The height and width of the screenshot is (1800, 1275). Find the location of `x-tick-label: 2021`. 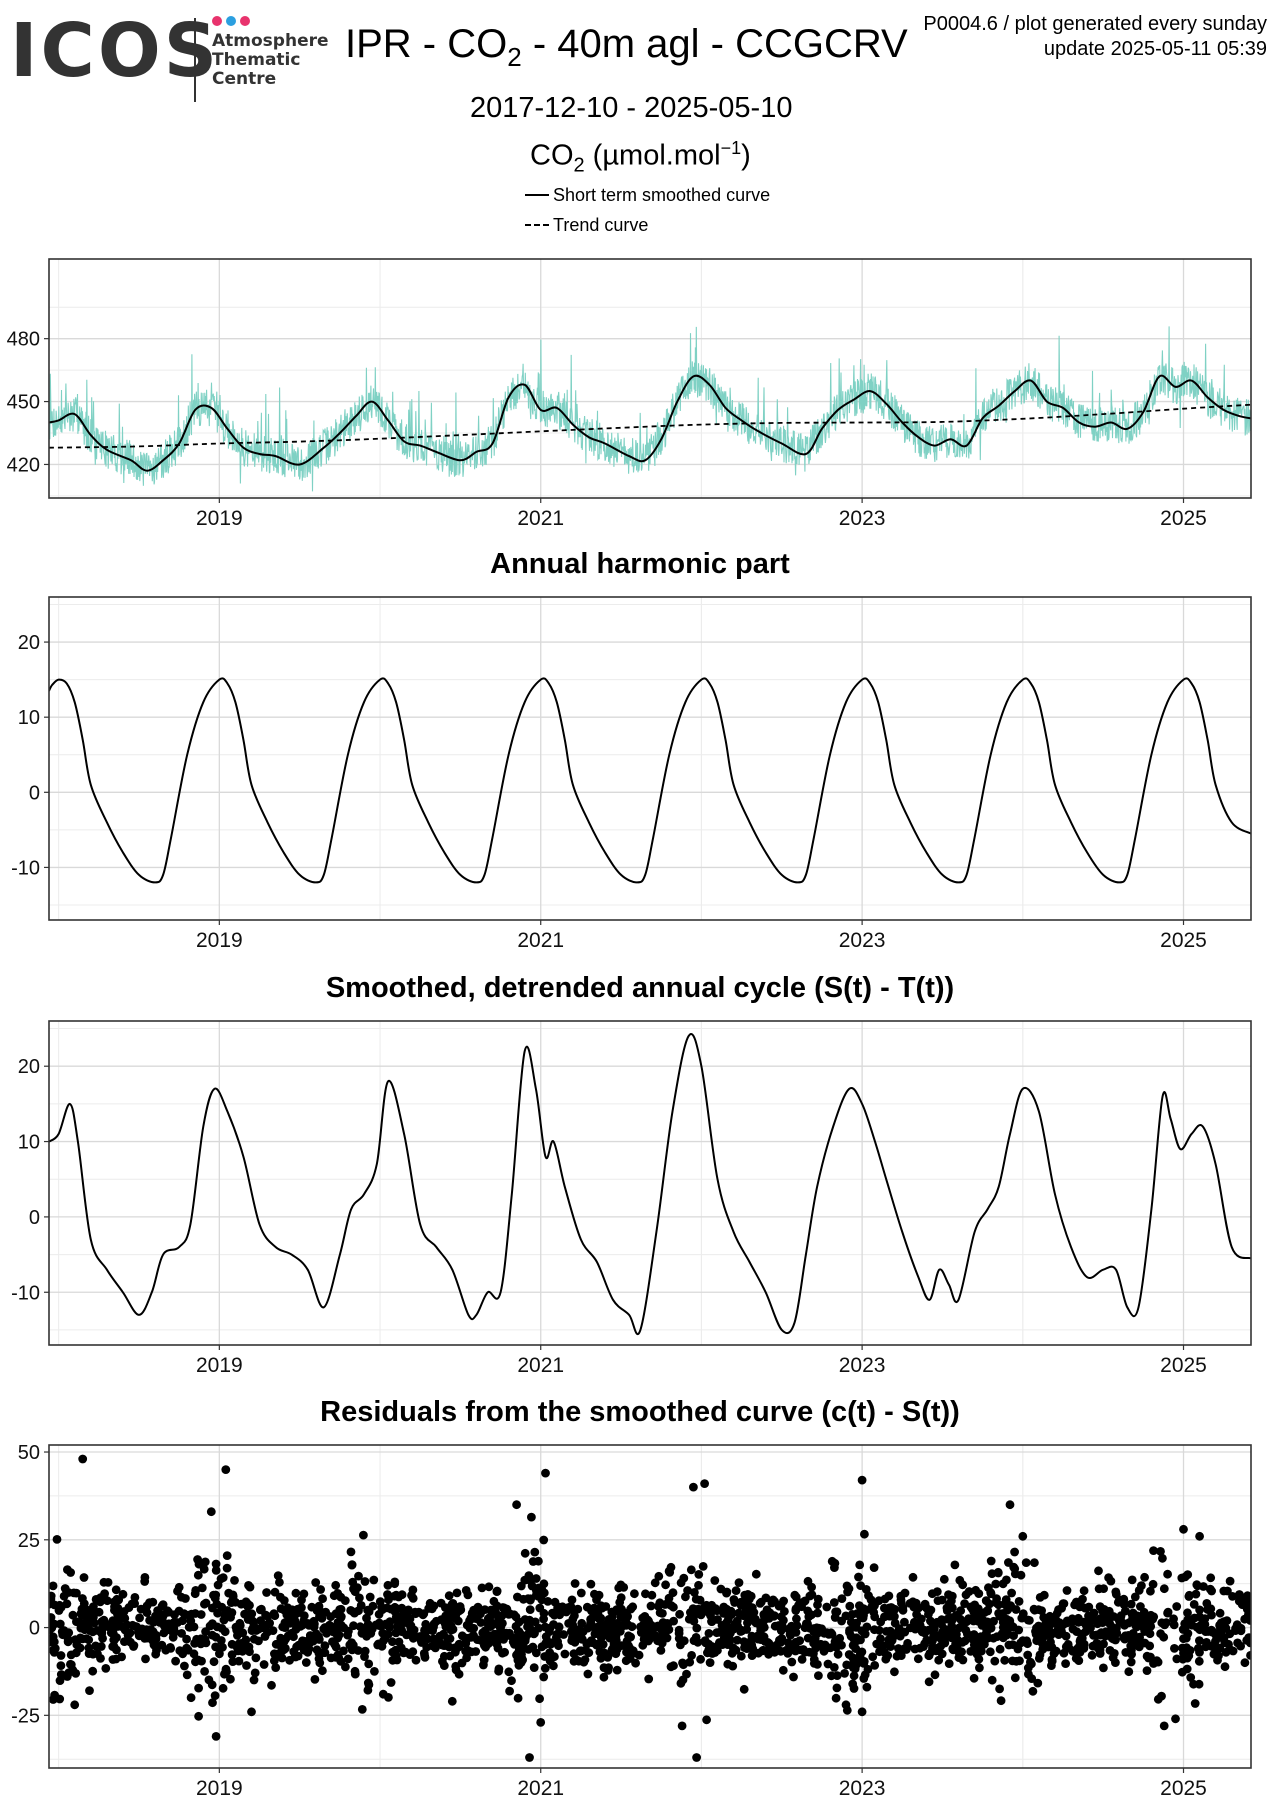

x-tick-label: 2021 is located at coordinates (540, 1365).